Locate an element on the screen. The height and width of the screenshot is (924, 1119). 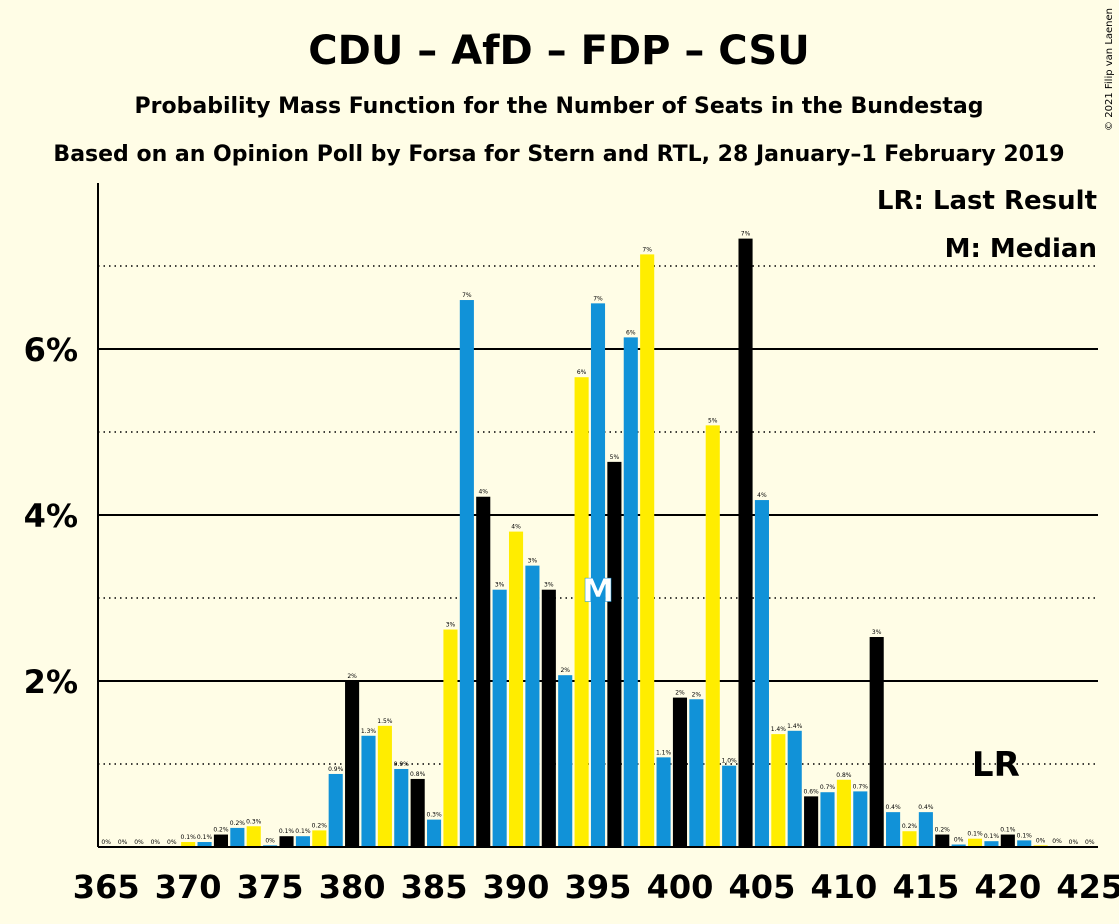
x-tick-label: 380 is located at coordinates (352, 887).